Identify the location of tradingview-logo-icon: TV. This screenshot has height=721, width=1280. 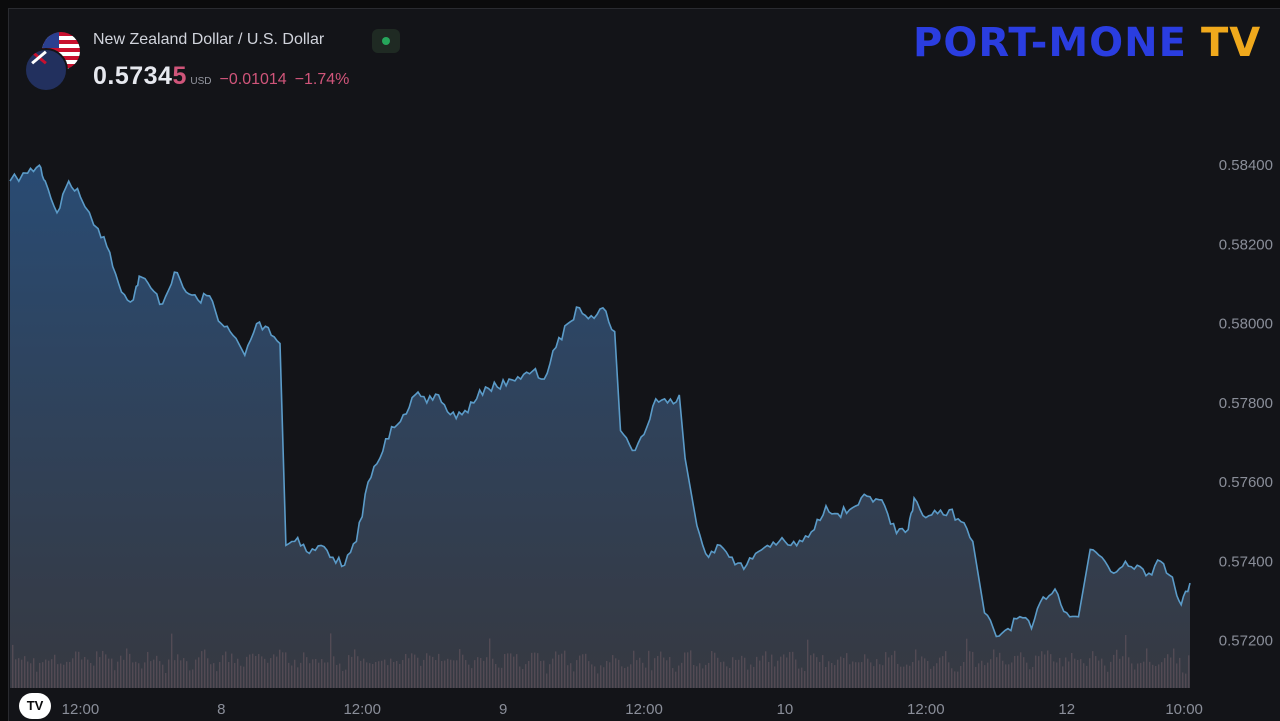
(35, 706).